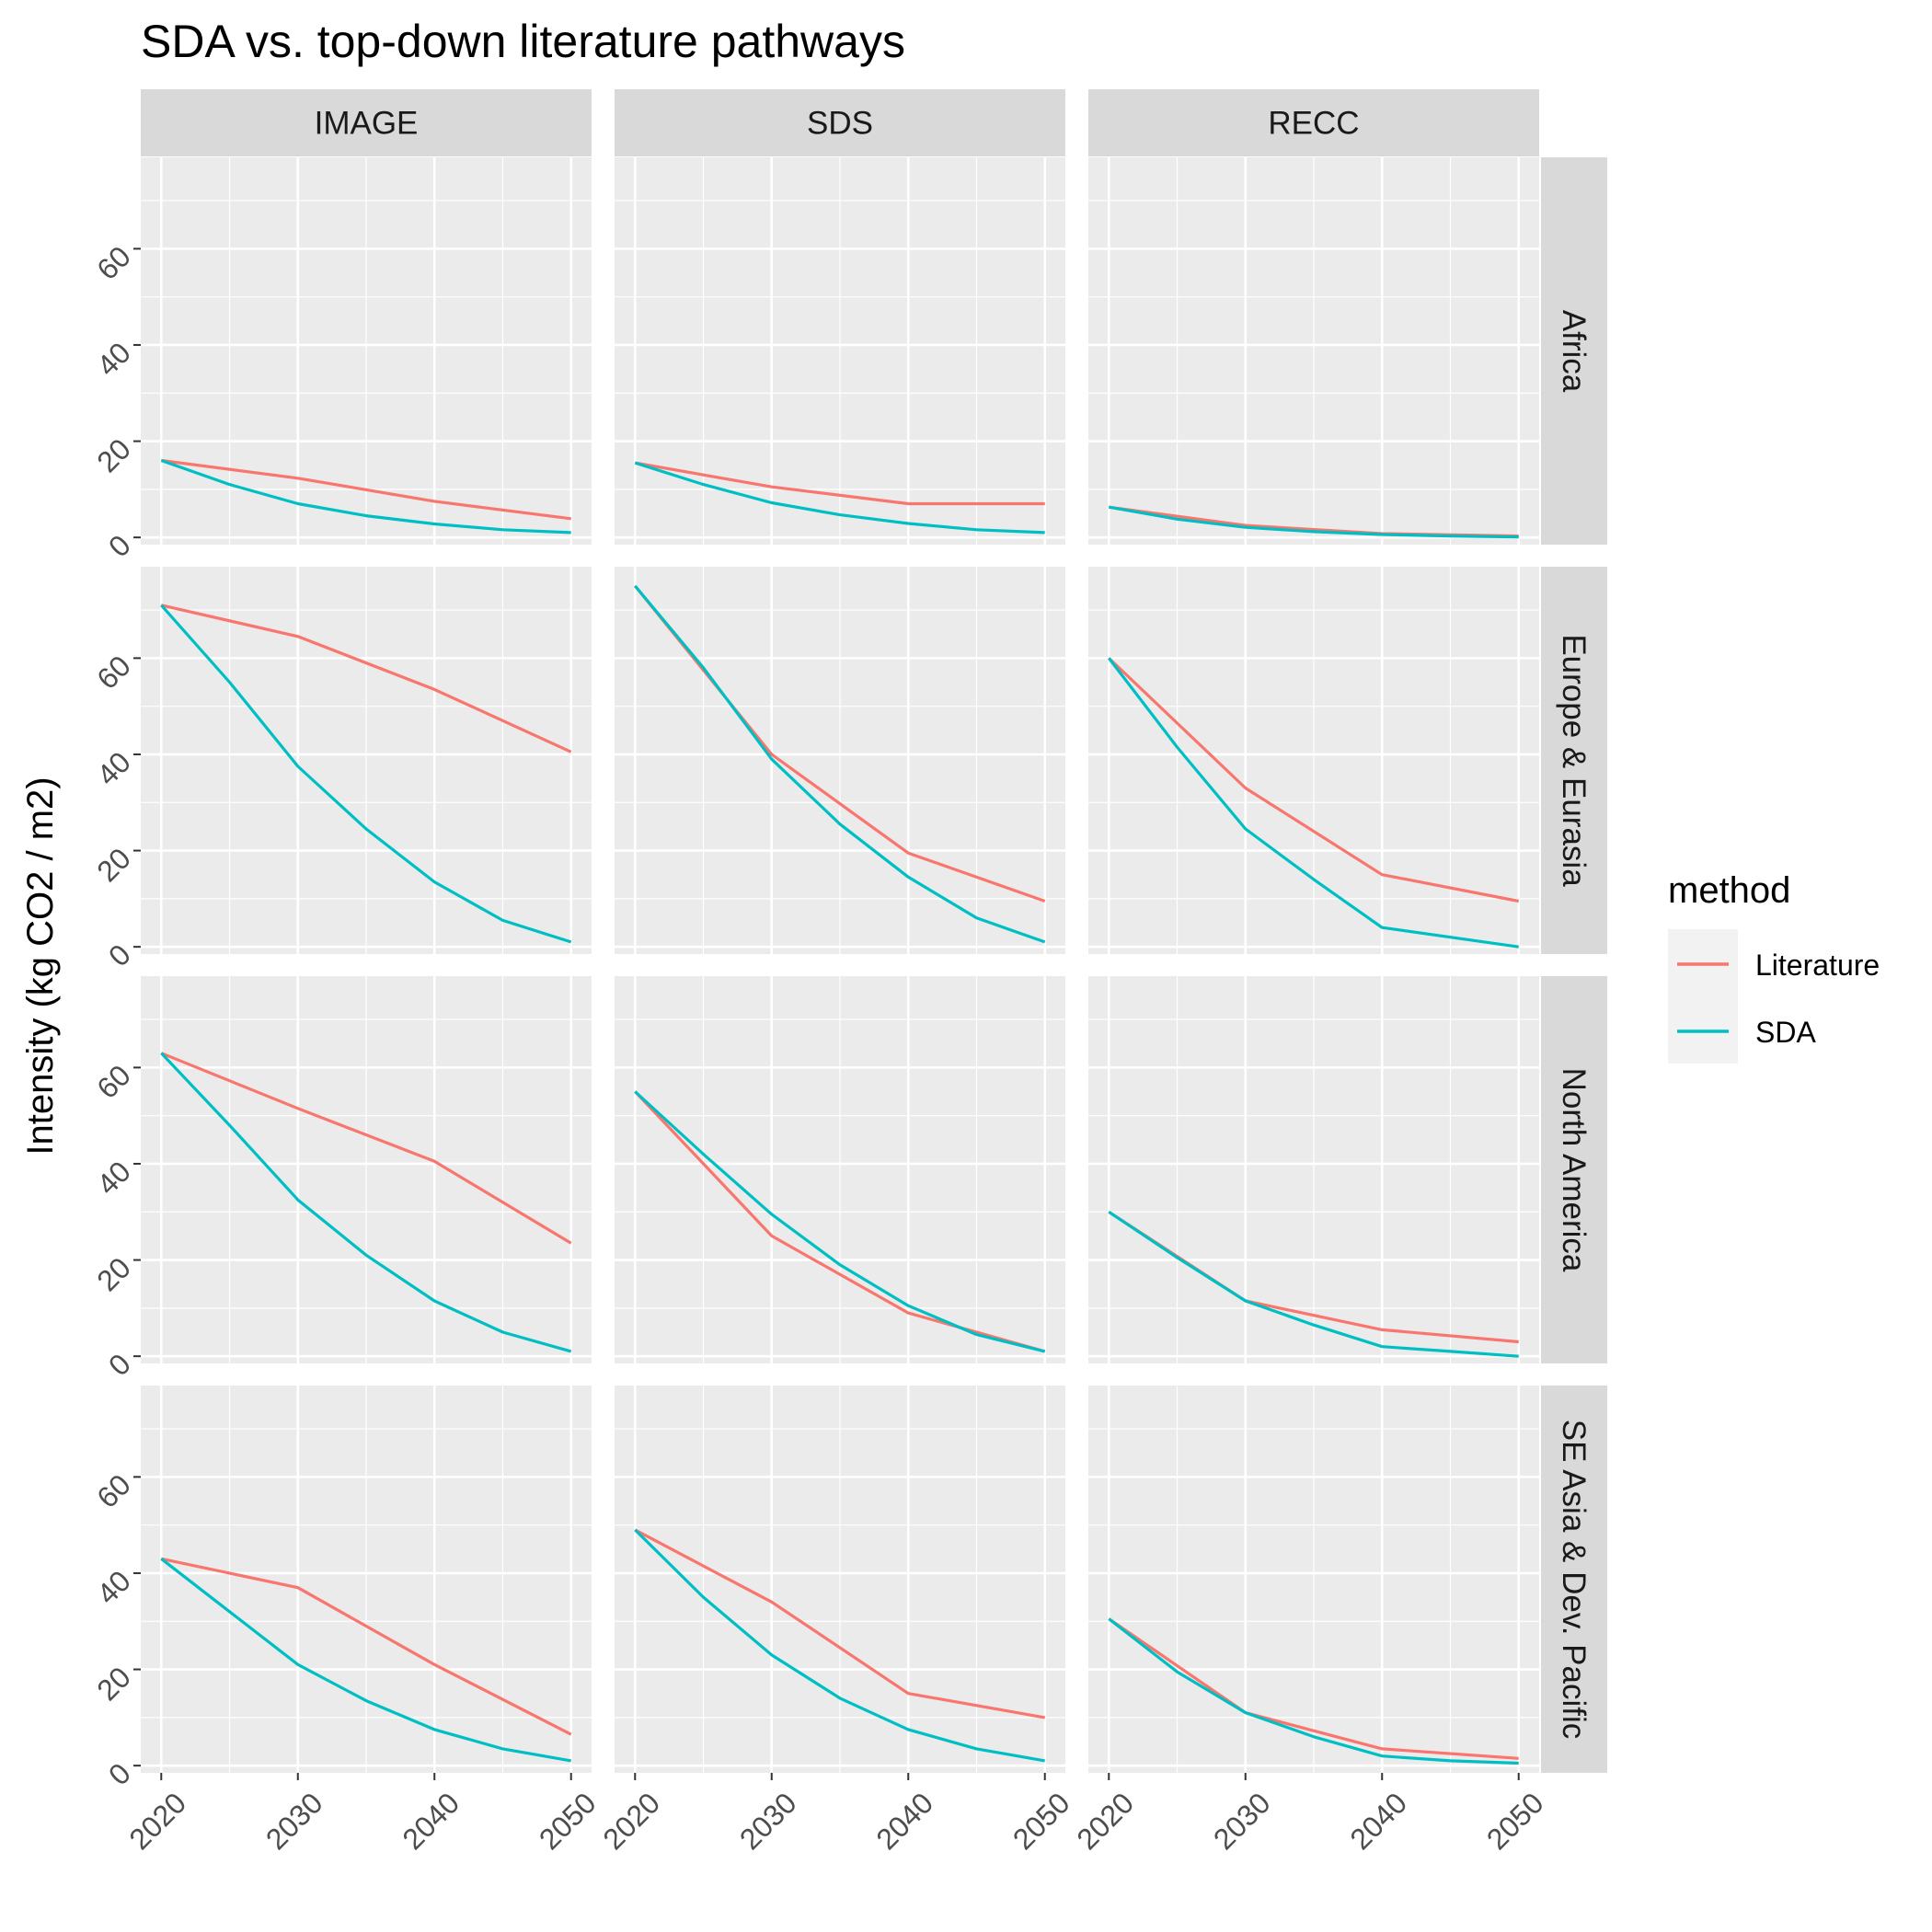 This screenshot has width=1932, height=1932. What do you see at coordinates (40, 965) in the screenshot?
I see `y-axis-title: Intensity (kg CO2 / m2)` at bounding box center [40, 965].